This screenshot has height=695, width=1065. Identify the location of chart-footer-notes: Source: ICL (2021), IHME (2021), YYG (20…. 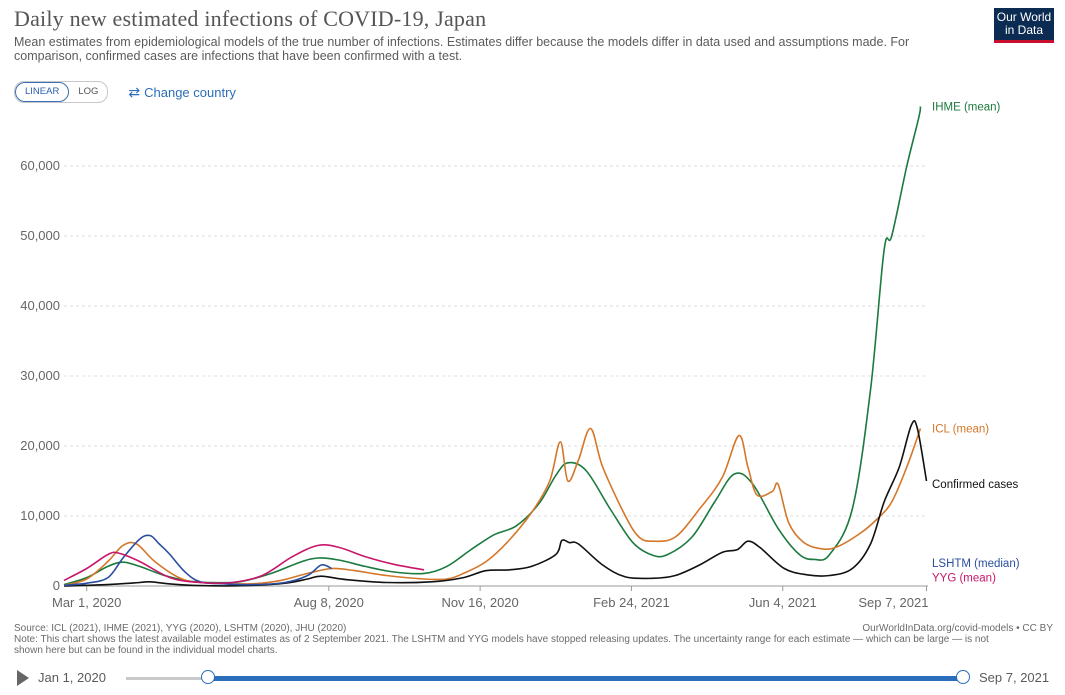
(509, 639).